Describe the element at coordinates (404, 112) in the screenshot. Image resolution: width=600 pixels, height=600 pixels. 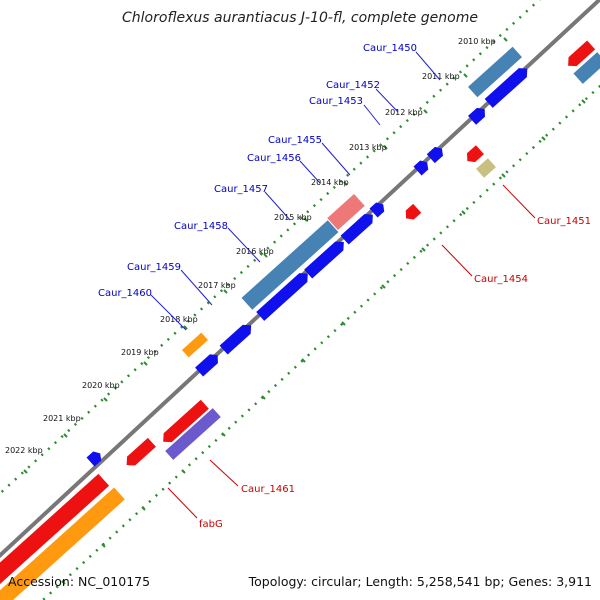
I see `kbp-label: 2012 kbp` at that location.